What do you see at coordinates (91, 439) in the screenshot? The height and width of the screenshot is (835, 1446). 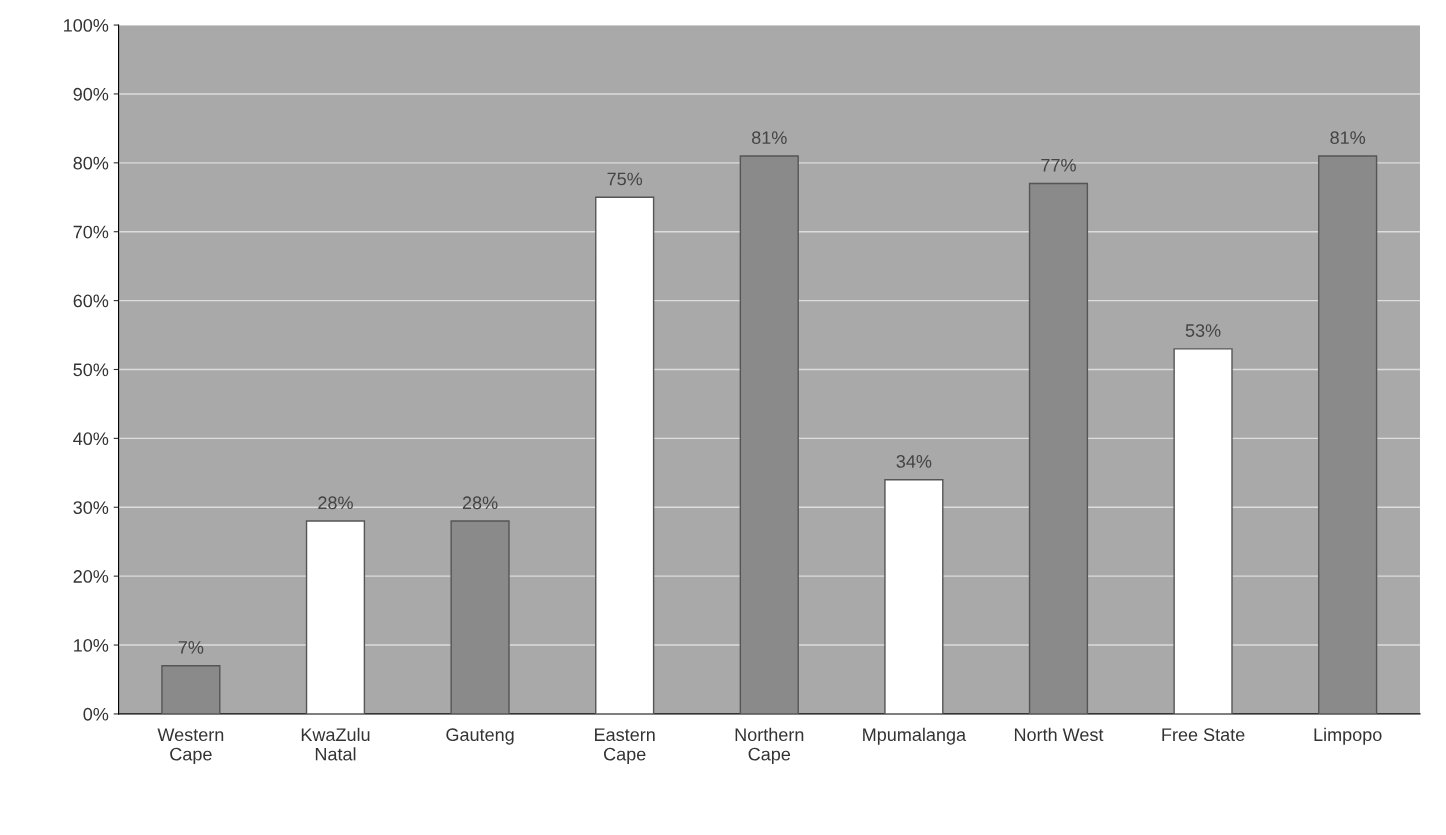 I see `y-tick-label: 40%` at bounding box center [91, 439].